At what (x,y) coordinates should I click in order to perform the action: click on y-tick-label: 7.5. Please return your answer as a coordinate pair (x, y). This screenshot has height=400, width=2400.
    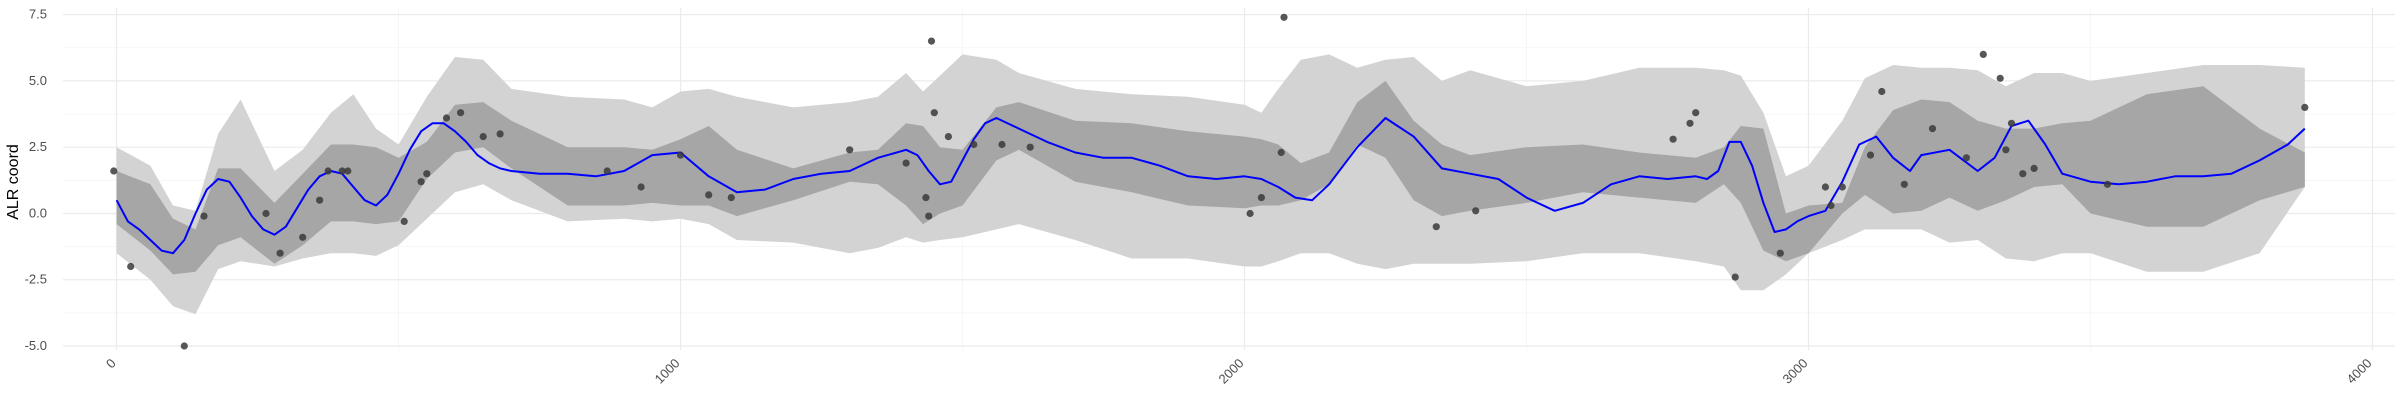
    Looking at the image, I should click on (38, 14).